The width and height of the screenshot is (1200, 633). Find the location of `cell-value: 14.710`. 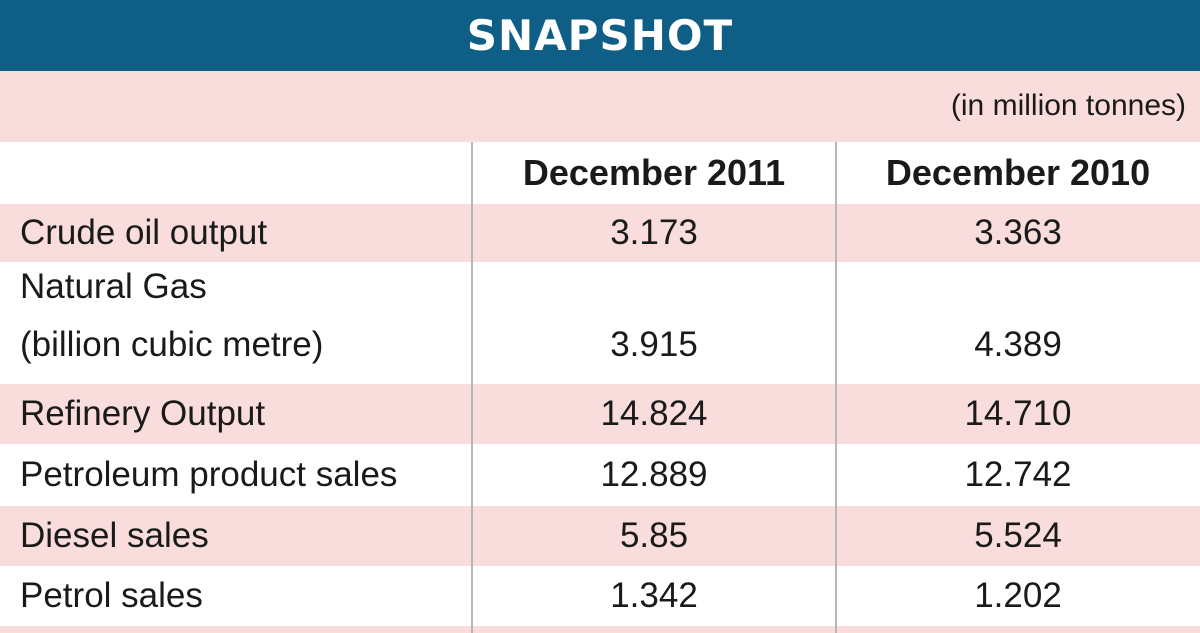

cell-value: 14.710 is located at coordinates (1018, 413).